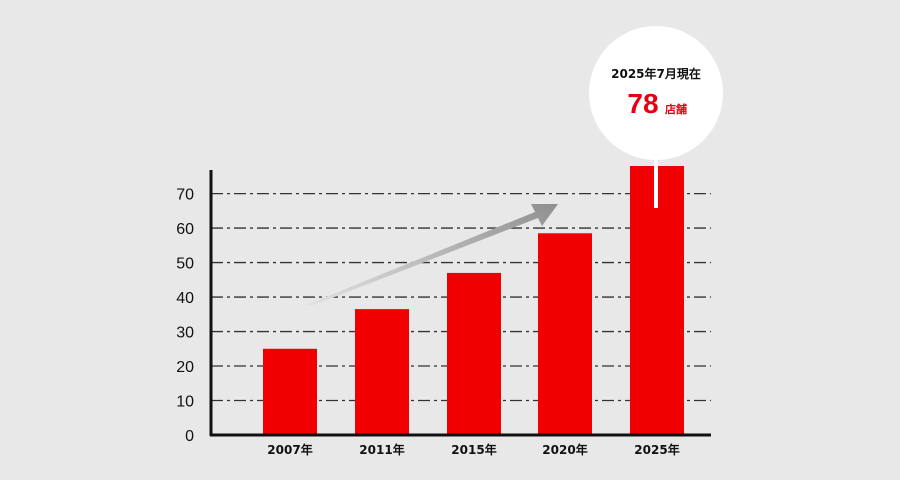 Image resolution: width=900 pixels, height=480 pixels. I want to click on y-tick-label: 70, so click(185, 195).